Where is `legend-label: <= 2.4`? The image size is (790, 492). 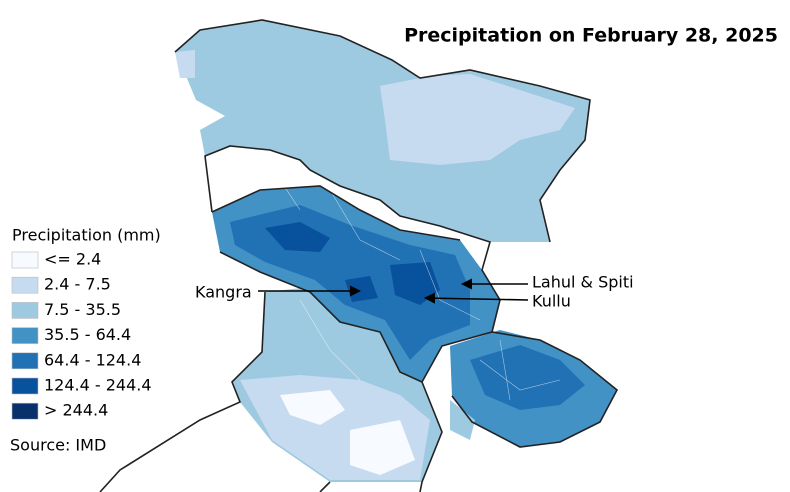
legend-label: <= 2.4 is located at coordinates (72, 259).